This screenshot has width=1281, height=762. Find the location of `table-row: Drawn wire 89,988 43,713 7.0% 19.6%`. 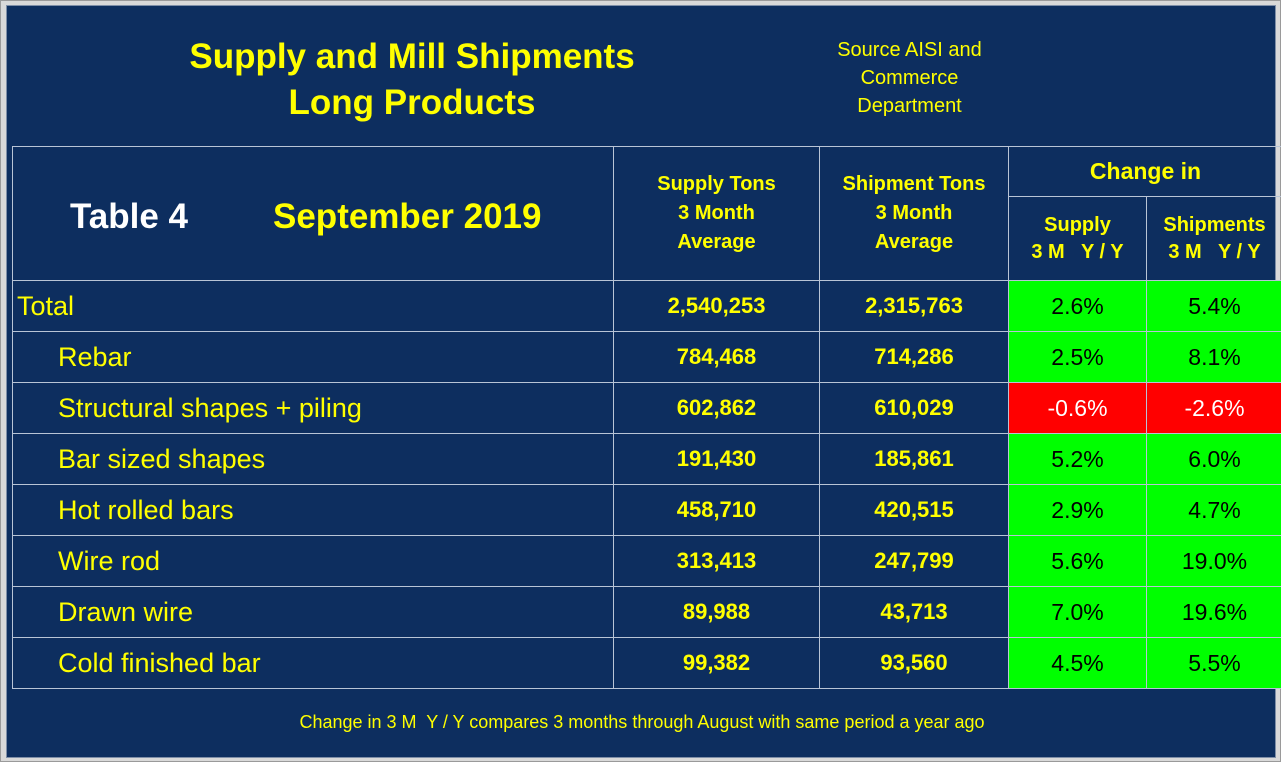

table-row: Drawn wire 89,988 43,713 7.0% 19.6% is located at coordinates (646, 612).